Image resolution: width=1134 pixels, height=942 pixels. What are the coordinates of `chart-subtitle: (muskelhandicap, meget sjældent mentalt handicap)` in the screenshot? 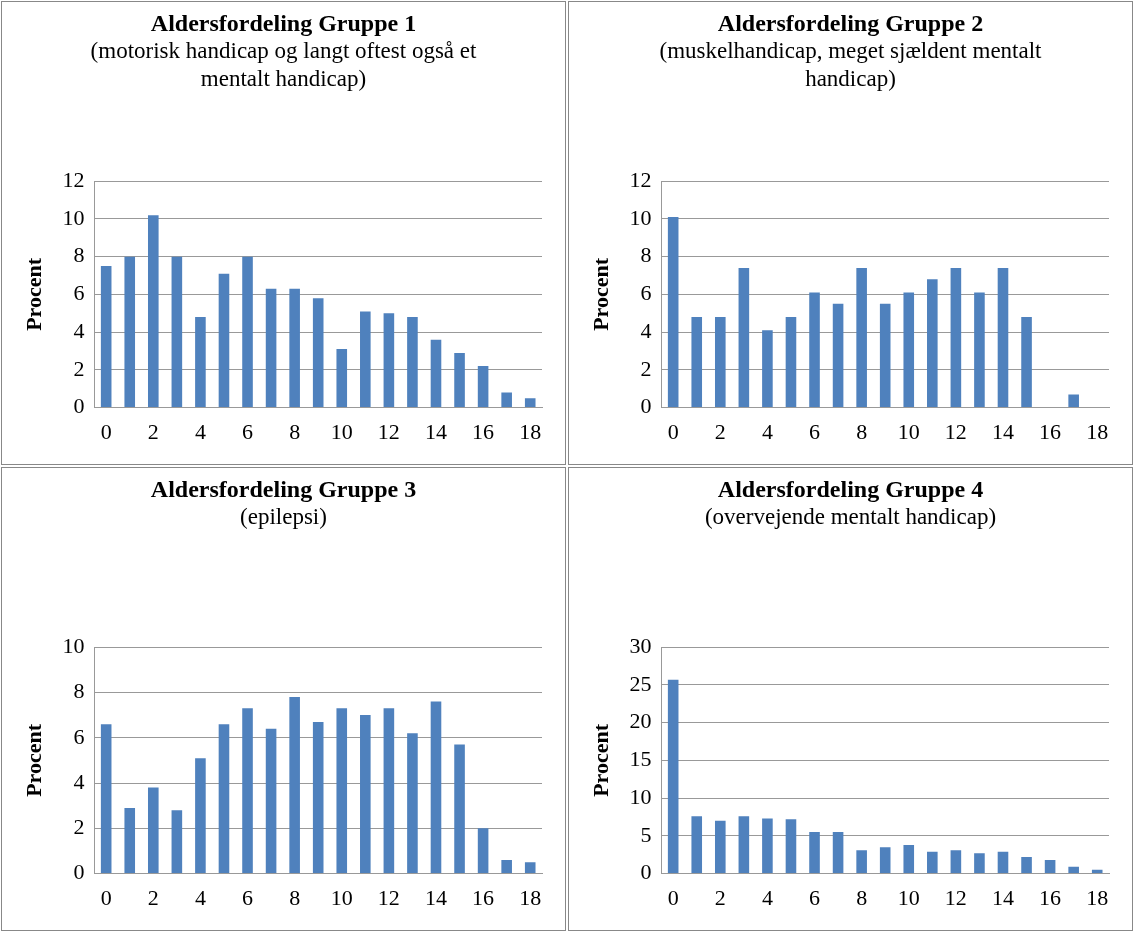 It's located at (850, 65).